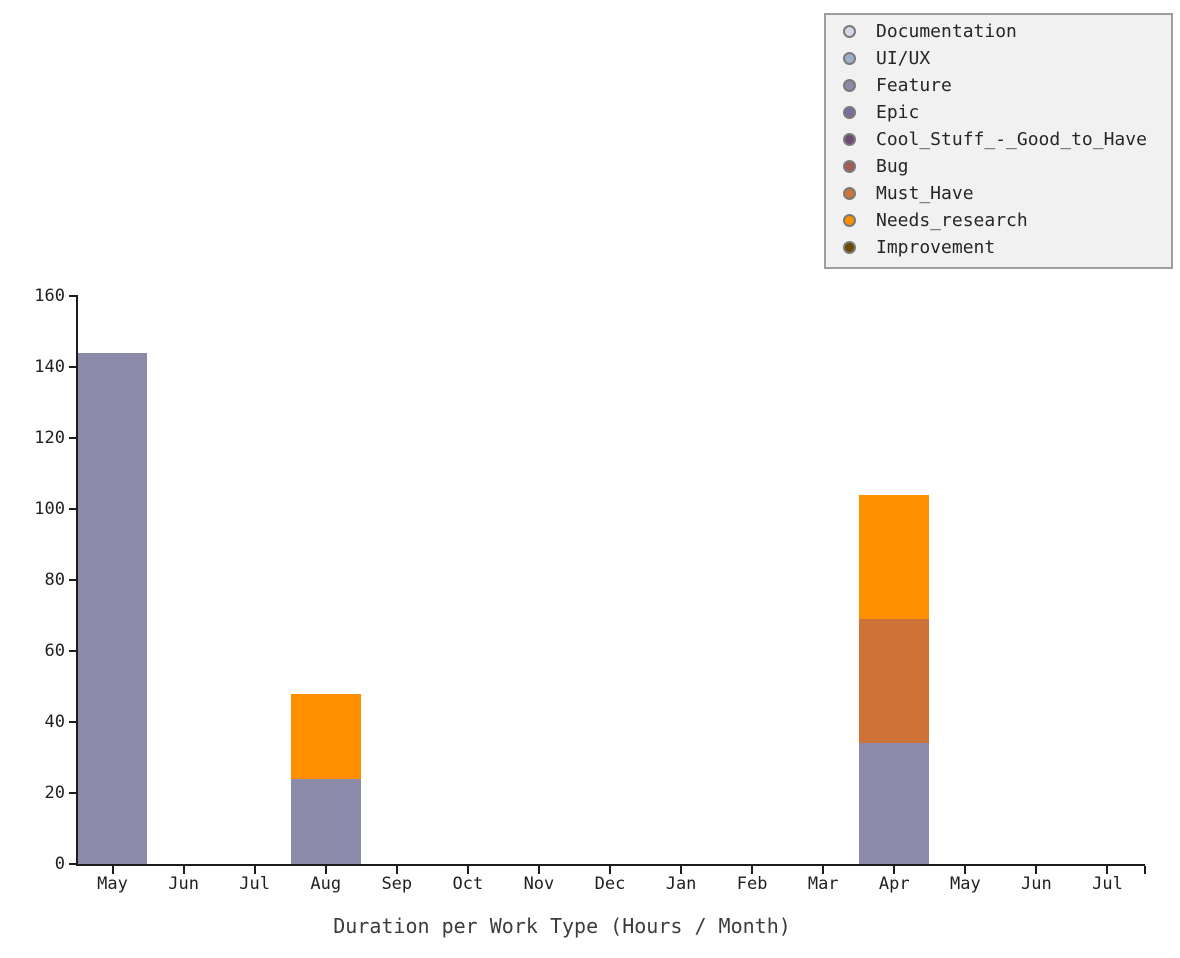  Describe the element at coordinates (903, 58) in the screenshot. I see `legend-label: UI/UX` at that location.